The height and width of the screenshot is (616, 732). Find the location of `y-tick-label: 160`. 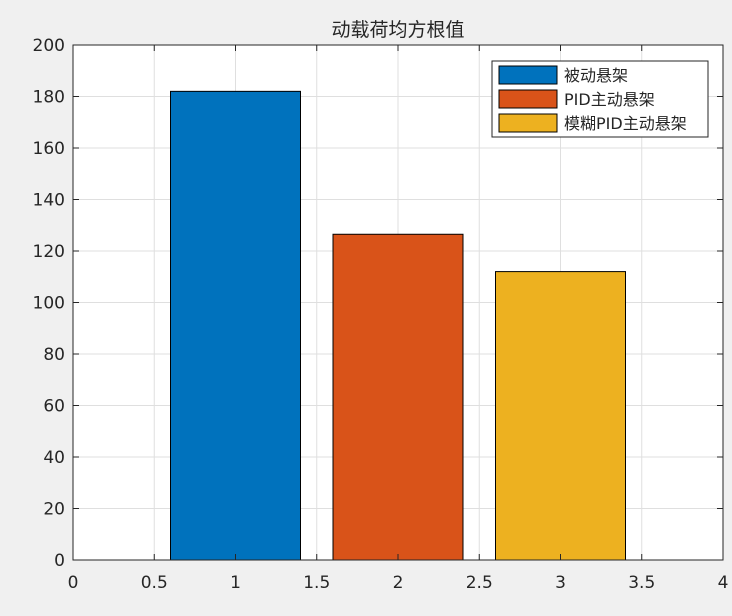

y-tick-label: 160 is located at coordinates (49, 149).